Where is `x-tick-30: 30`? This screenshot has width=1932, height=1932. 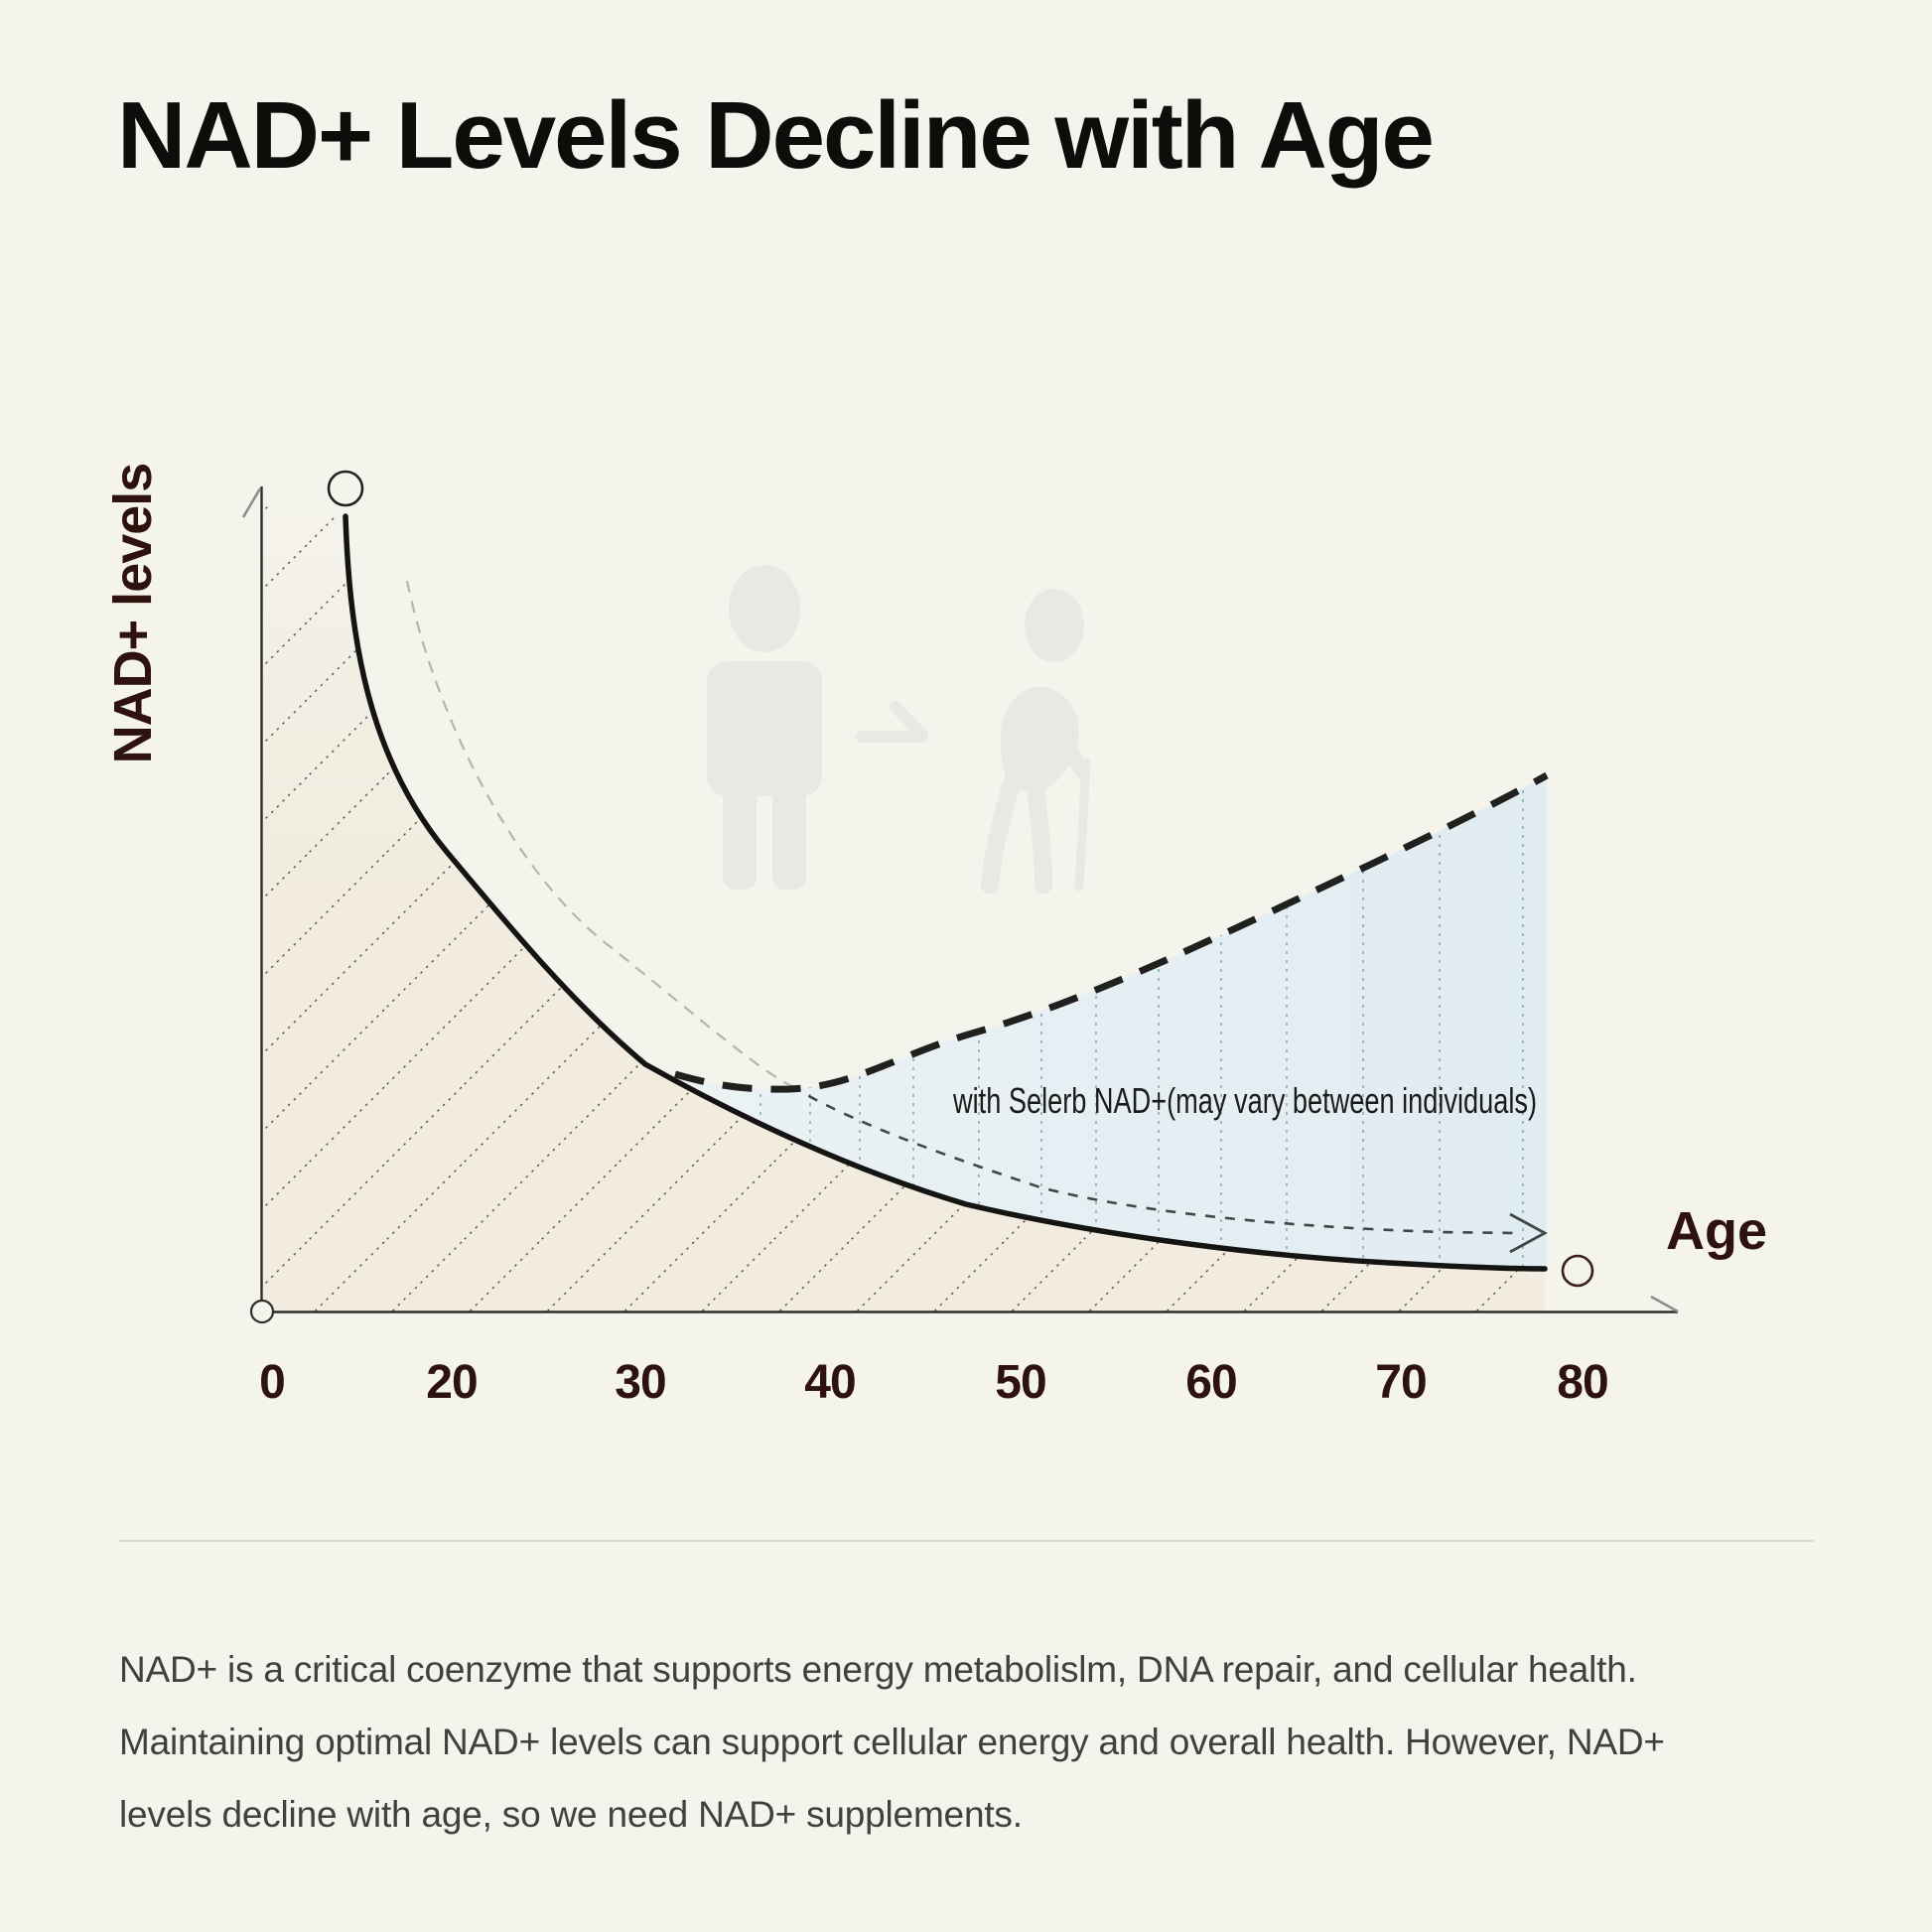
x-tick-30: 30 is located at coordinates (640, 1382).